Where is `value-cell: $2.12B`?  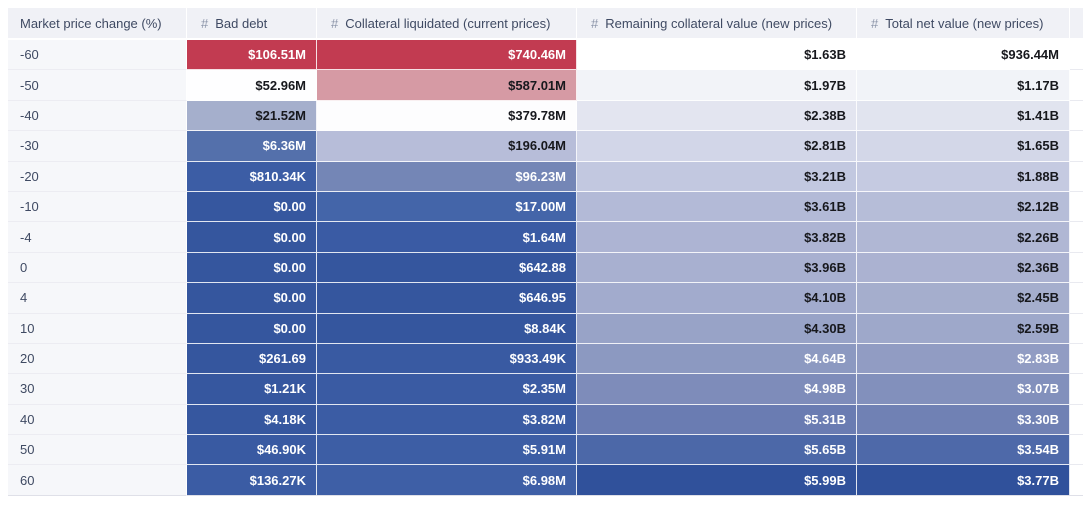 value-cell: $2.12B is located at coordinates (963, 207).